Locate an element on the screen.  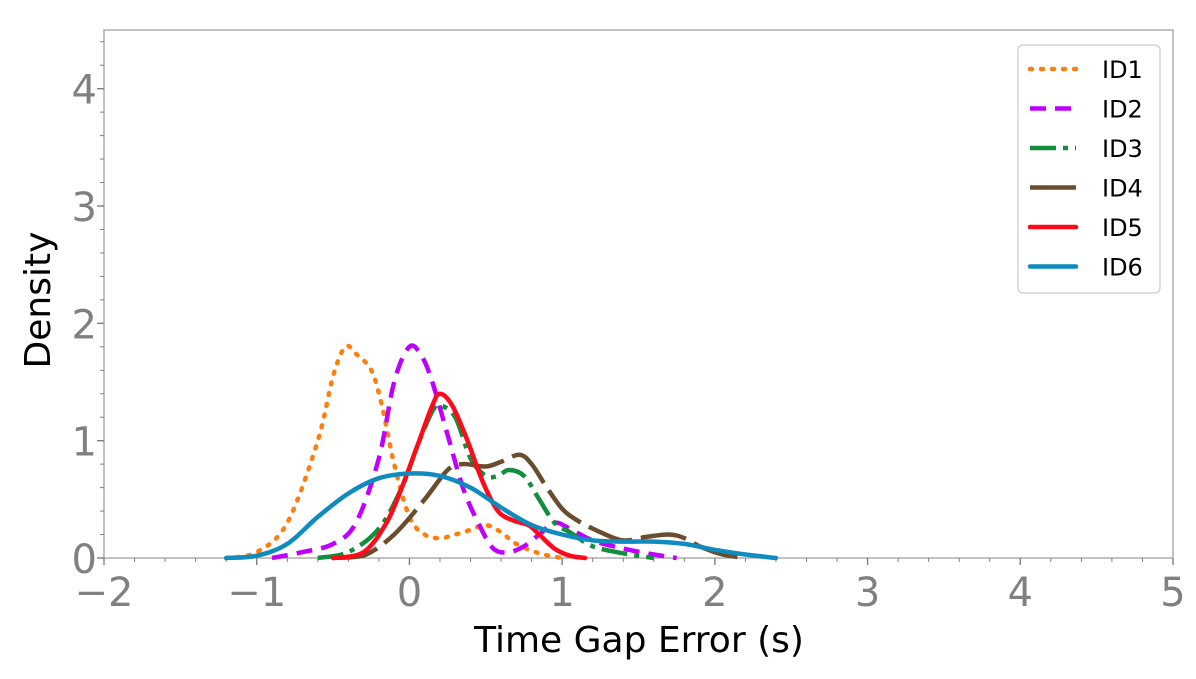
x-tick-label: 5 is located at coordinates (1172, 593).